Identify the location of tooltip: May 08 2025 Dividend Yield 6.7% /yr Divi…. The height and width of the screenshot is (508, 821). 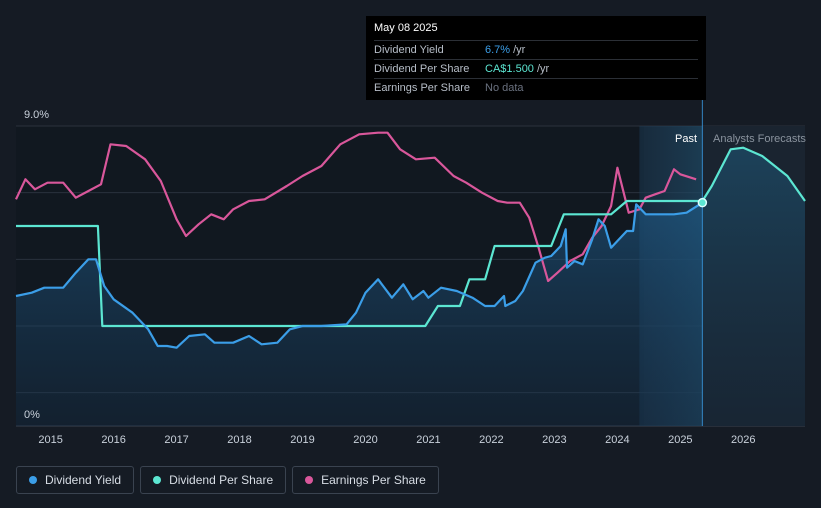
(536, 58).